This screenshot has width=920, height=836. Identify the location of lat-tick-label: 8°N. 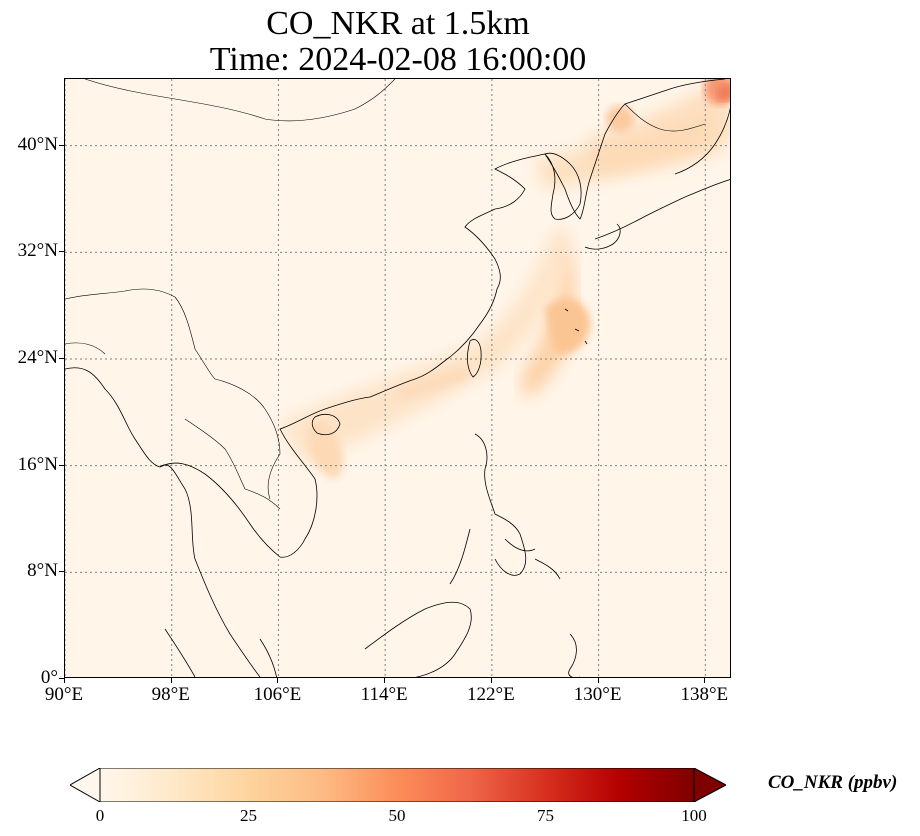
(42, 571).